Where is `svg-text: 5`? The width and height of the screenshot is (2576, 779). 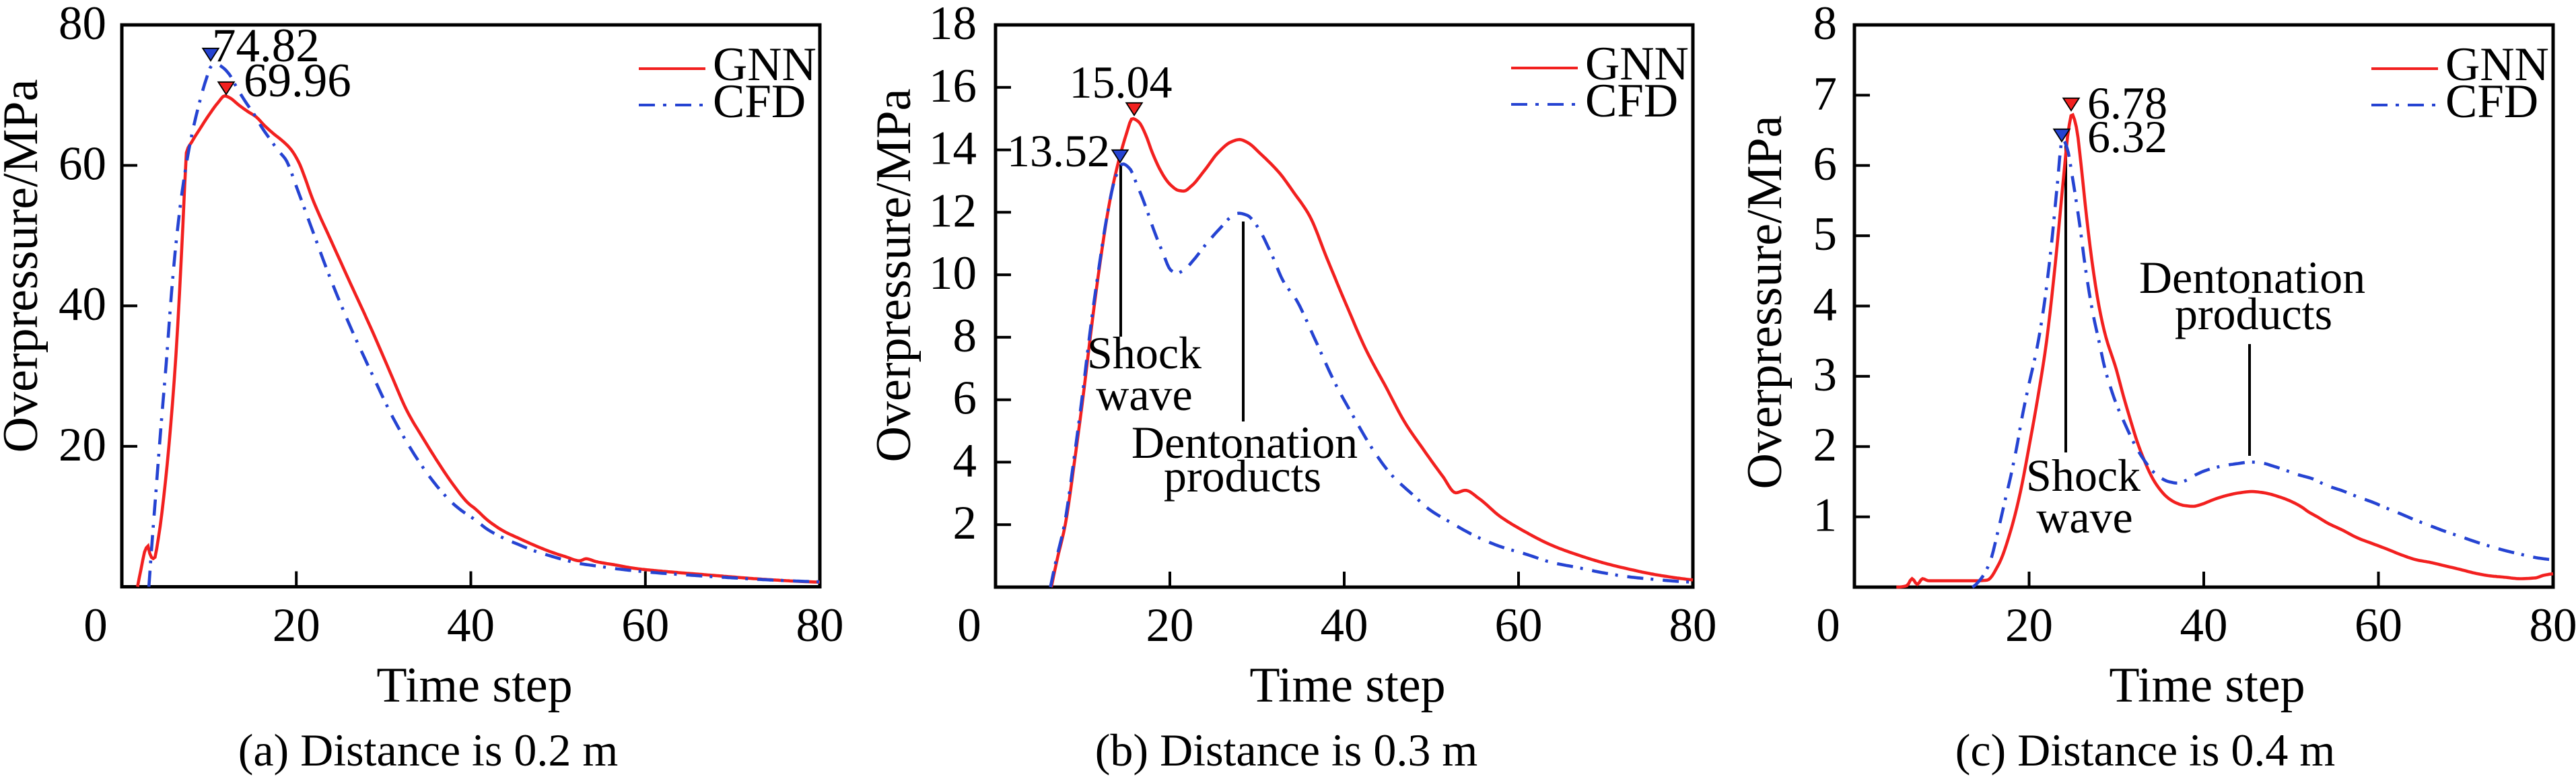
svg-text: 5 is located at coordinates (1825, 234).